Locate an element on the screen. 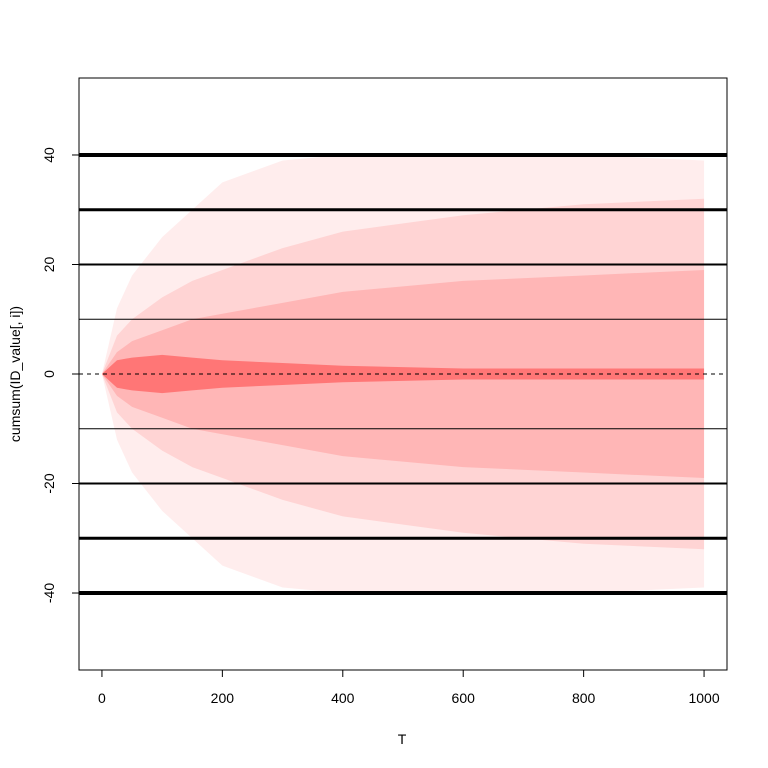 This screenshot has width=768, height=768. y-tick-label: 20 is located at coordinates (49, 264).